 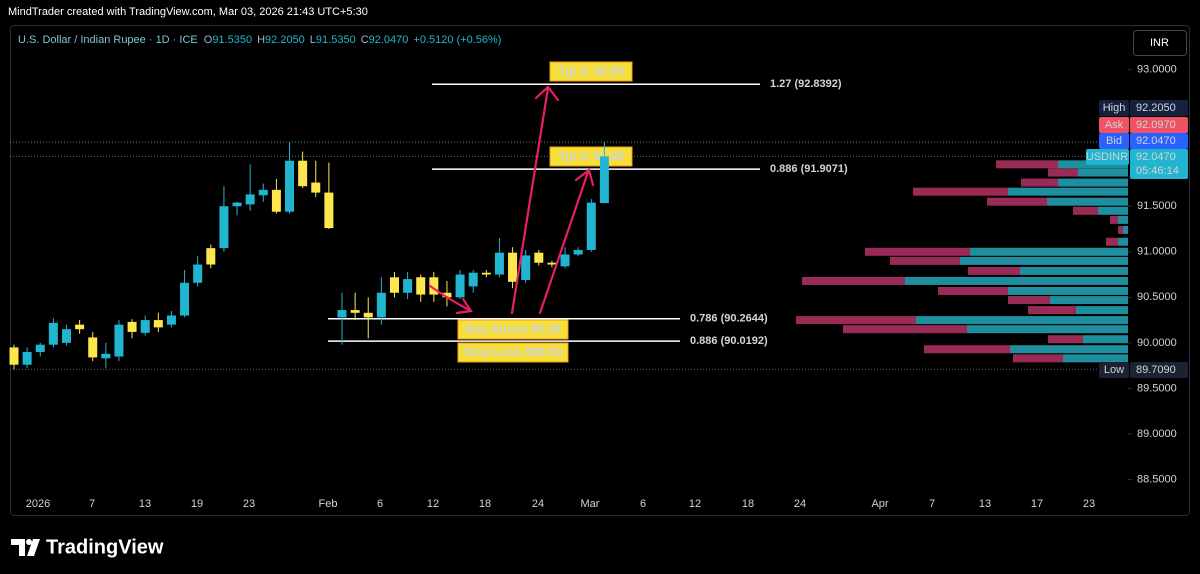 I want to click on logo, so click(x=25, y=547).